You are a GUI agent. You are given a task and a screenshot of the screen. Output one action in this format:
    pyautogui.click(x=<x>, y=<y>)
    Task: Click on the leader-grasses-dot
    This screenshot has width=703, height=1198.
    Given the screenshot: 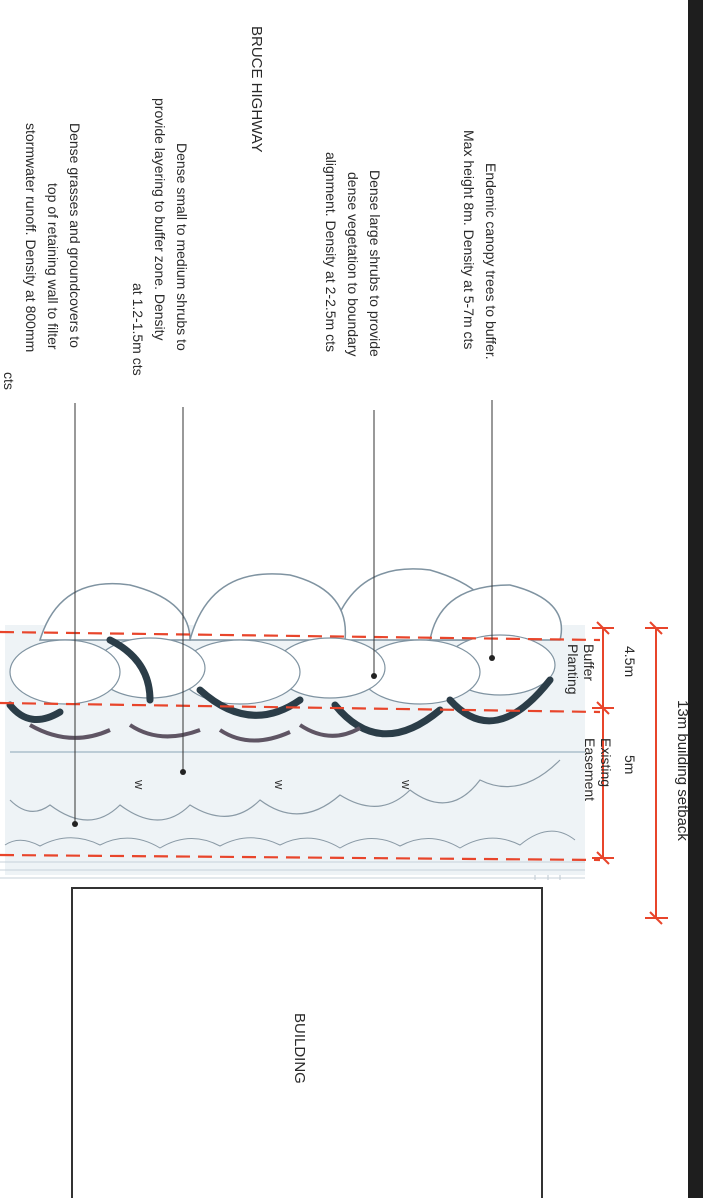 What is the action you would take?
    pyautogui.click(x=75, y=824)
    